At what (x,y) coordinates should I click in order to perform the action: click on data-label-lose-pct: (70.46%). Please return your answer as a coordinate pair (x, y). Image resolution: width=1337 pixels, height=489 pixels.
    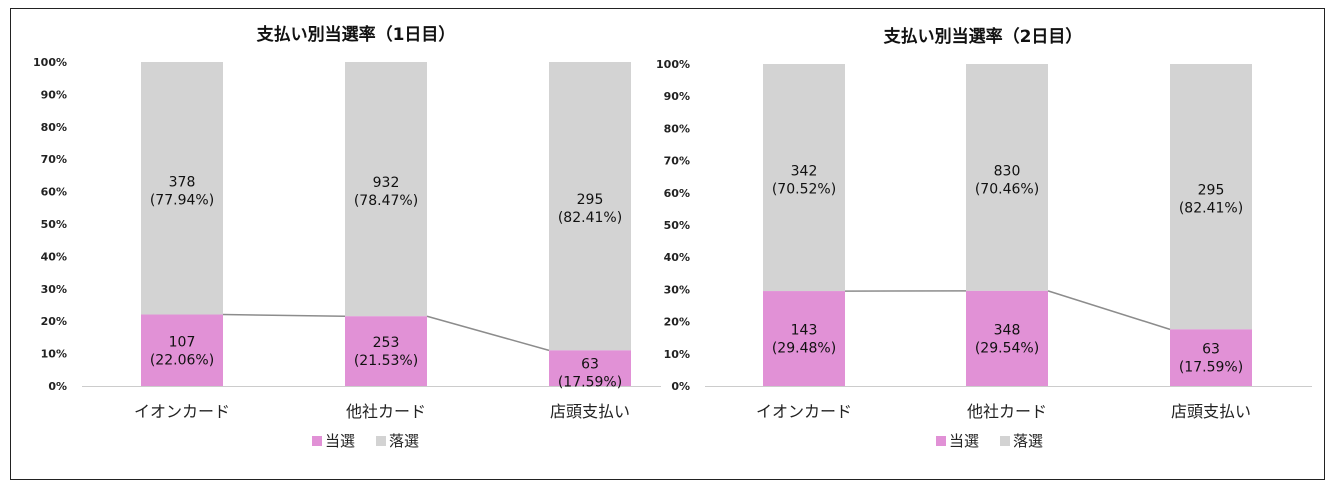
    Looking at the image, I should click on (1007, 189).